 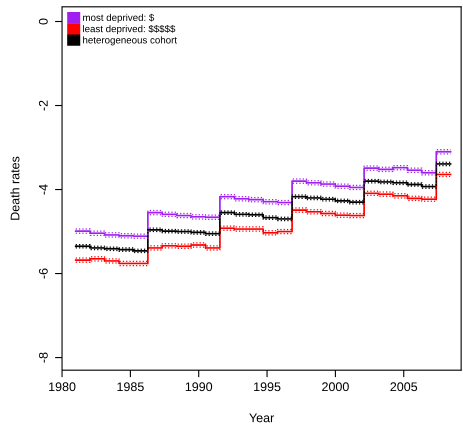 I want to click on x-tick-label: 1980, so click(x=62, y=387).